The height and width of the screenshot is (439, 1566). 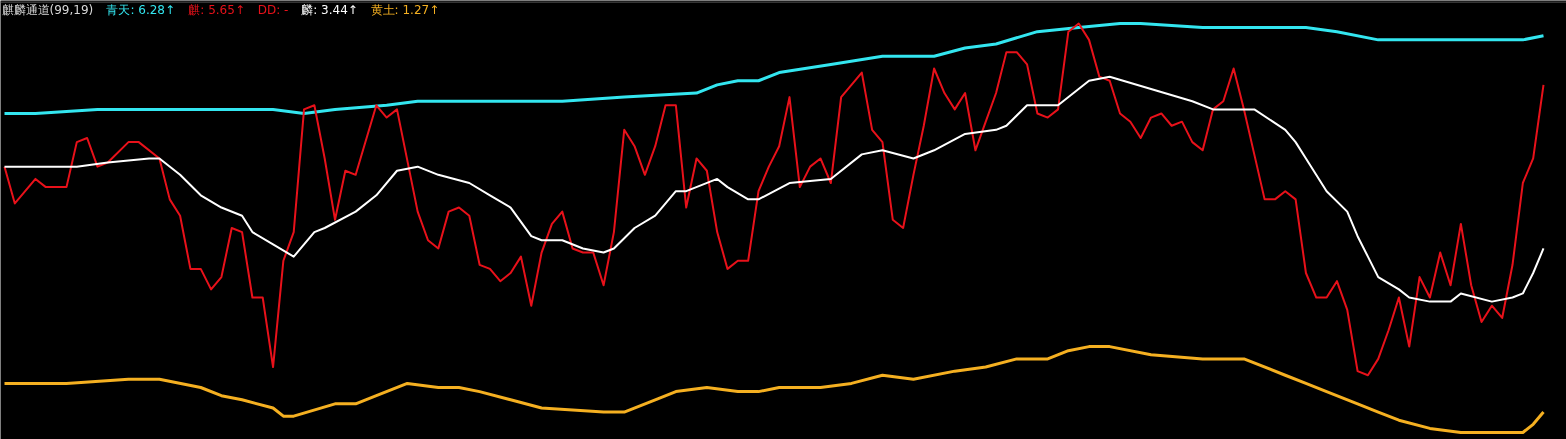 What do you see at coordinates (47, 9) in the screenshot?
I see `chart-title: 麒麟通道(99,19)` at bounding box center [47, 9].